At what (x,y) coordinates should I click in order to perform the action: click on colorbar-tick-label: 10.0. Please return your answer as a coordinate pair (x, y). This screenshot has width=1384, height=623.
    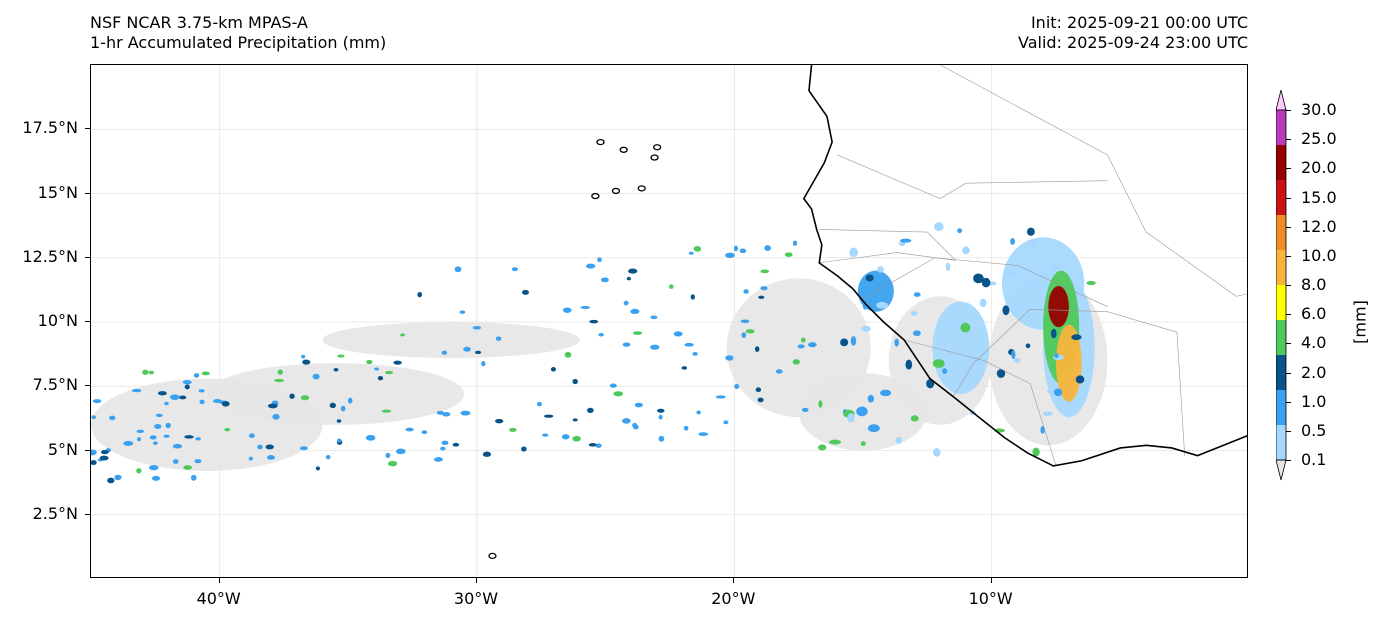
    Looking at the image, I should click on (1319, 255).